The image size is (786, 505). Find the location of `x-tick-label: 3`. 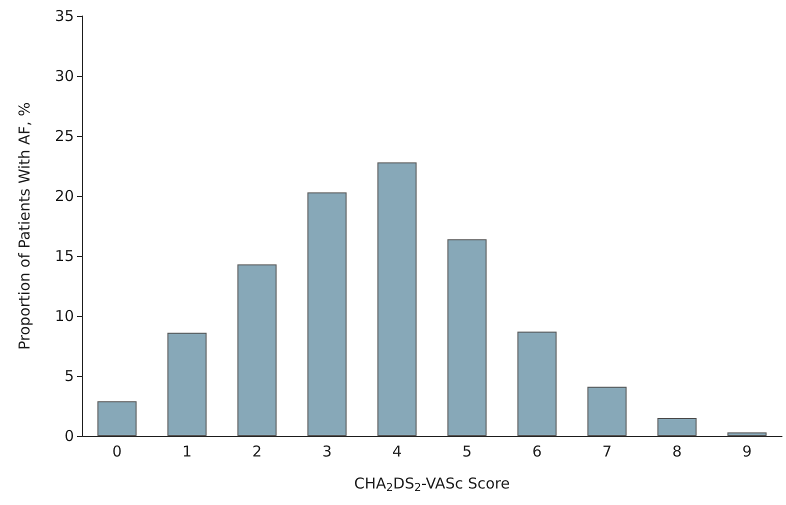

x-tick-label: 3 is located at coordinates (327, 451).